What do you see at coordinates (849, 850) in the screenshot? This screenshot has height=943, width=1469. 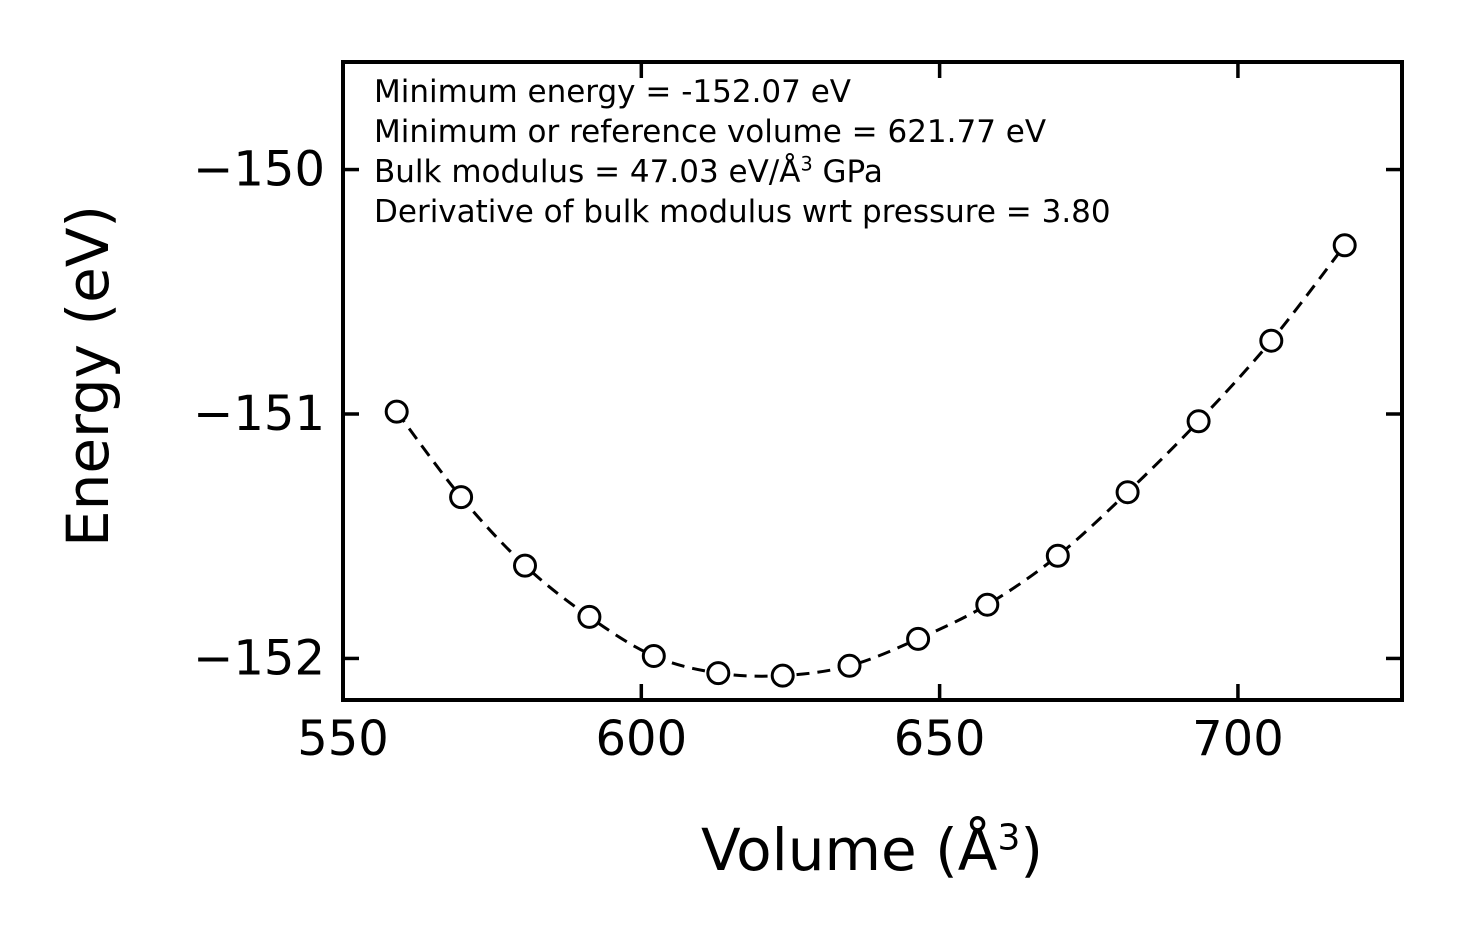 I see `x-axis-label-text: Volume (Å` at bounding box center [849, 850].